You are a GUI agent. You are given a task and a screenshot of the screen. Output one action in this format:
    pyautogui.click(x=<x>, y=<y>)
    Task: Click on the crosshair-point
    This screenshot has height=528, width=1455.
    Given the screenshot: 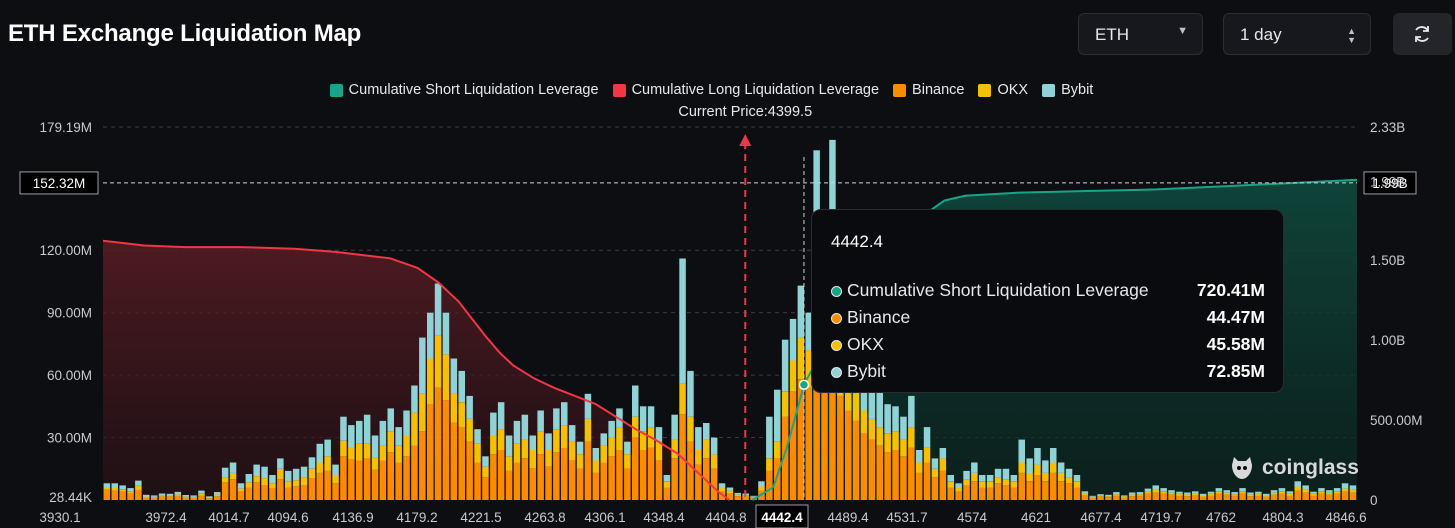 What is the action you would take?
    pyautogui.click(x=804, y=384)
    